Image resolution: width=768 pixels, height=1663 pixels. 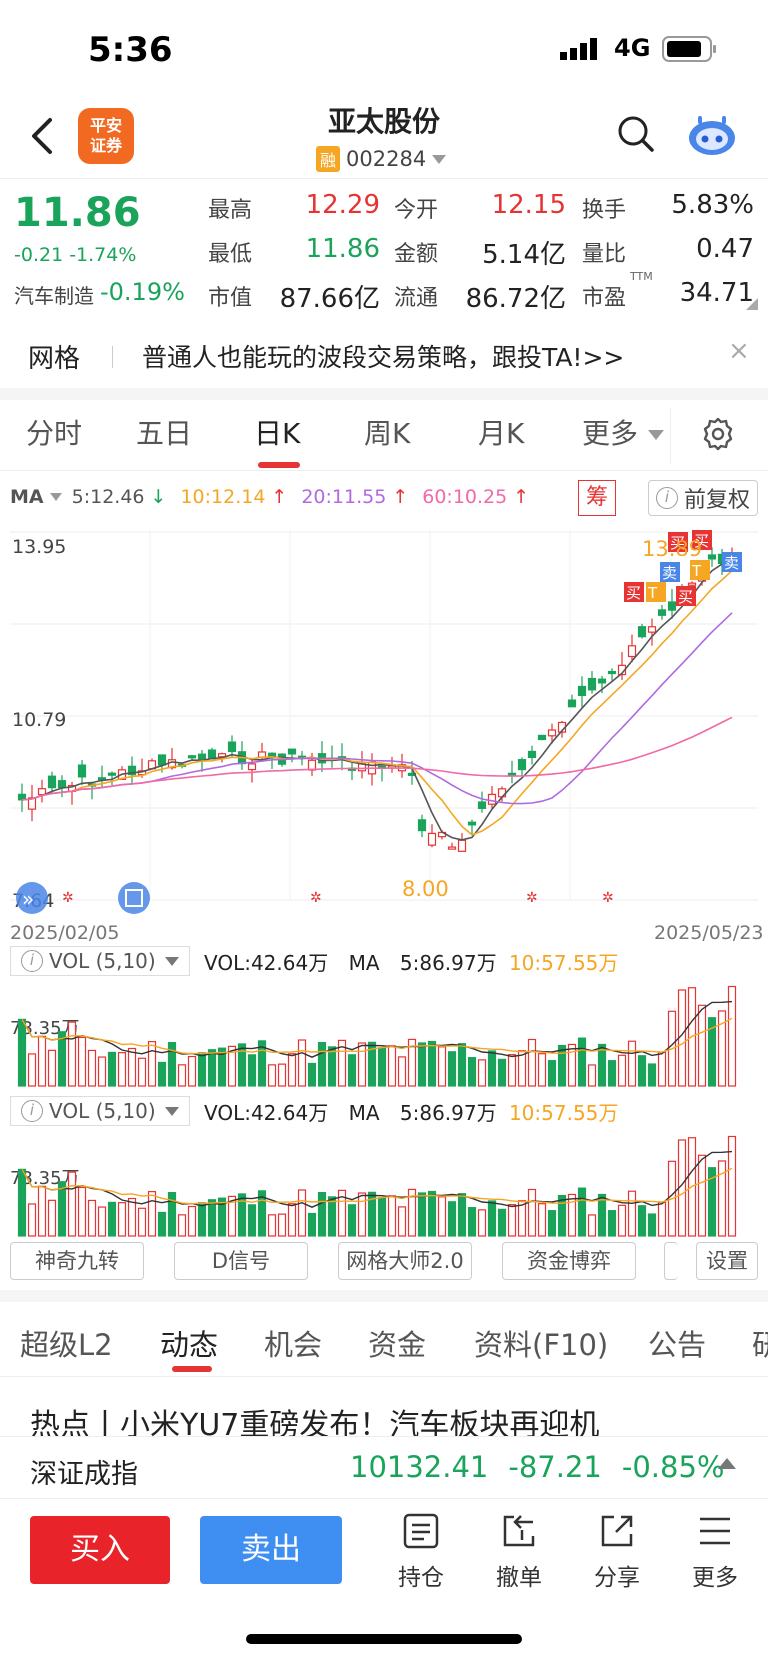 I want to click on tab-more: 更多, so click(x=610, y=433).